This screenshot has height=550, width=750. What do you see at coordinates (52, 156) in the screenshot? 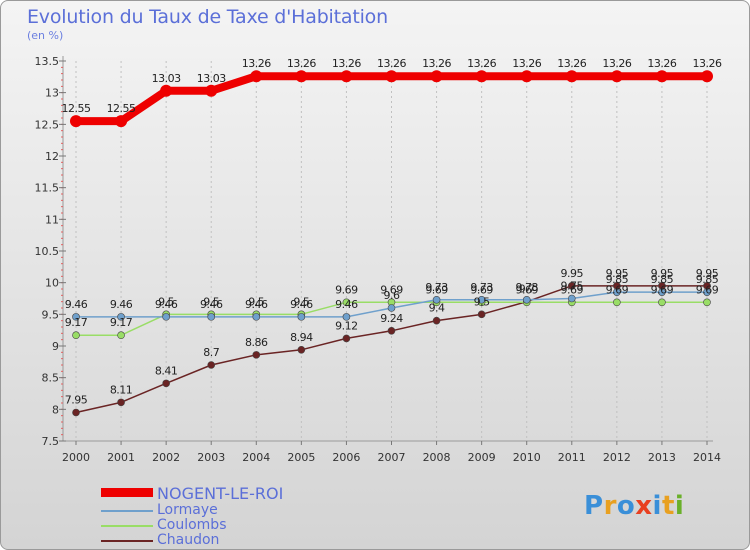
I see `y-tick-label: 12` at bounding box center [52, 156].